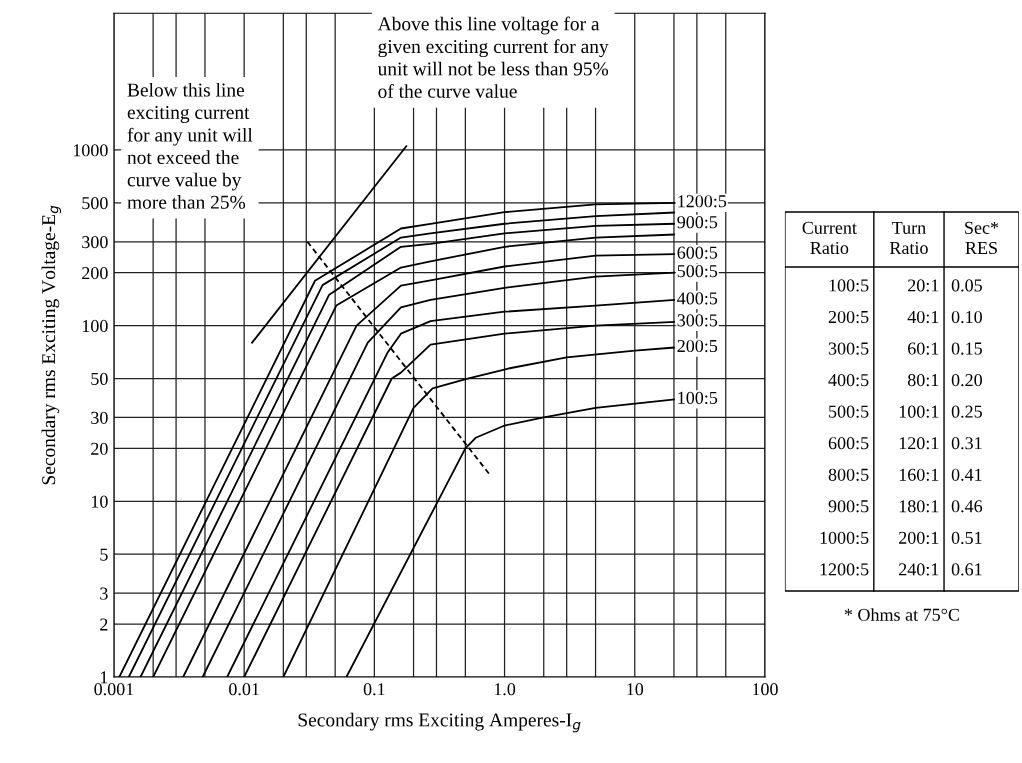 Image resolution: width=1022 pixels, height=763 pixels. Describe the element at coordinates (698, 398) in the screenshot. I see `series-label: 100:5` at that location.